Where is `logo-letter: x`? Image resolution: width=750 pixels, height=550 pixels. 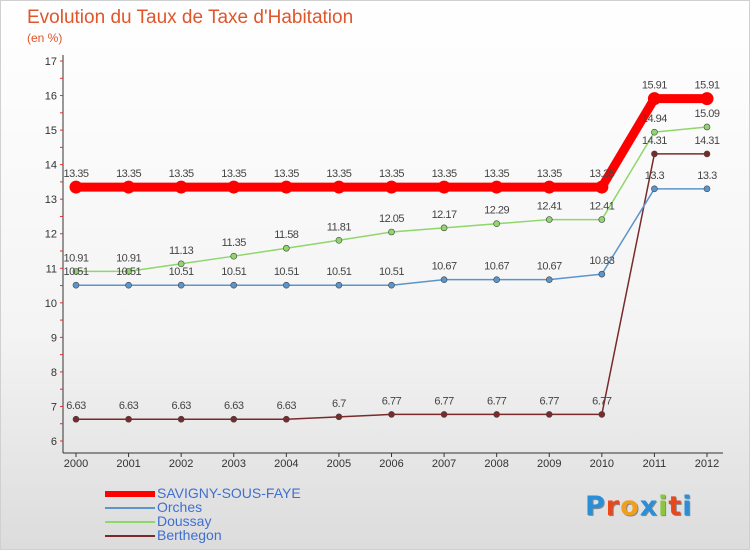 logo-letter: x is located at coordinates (649, 506).